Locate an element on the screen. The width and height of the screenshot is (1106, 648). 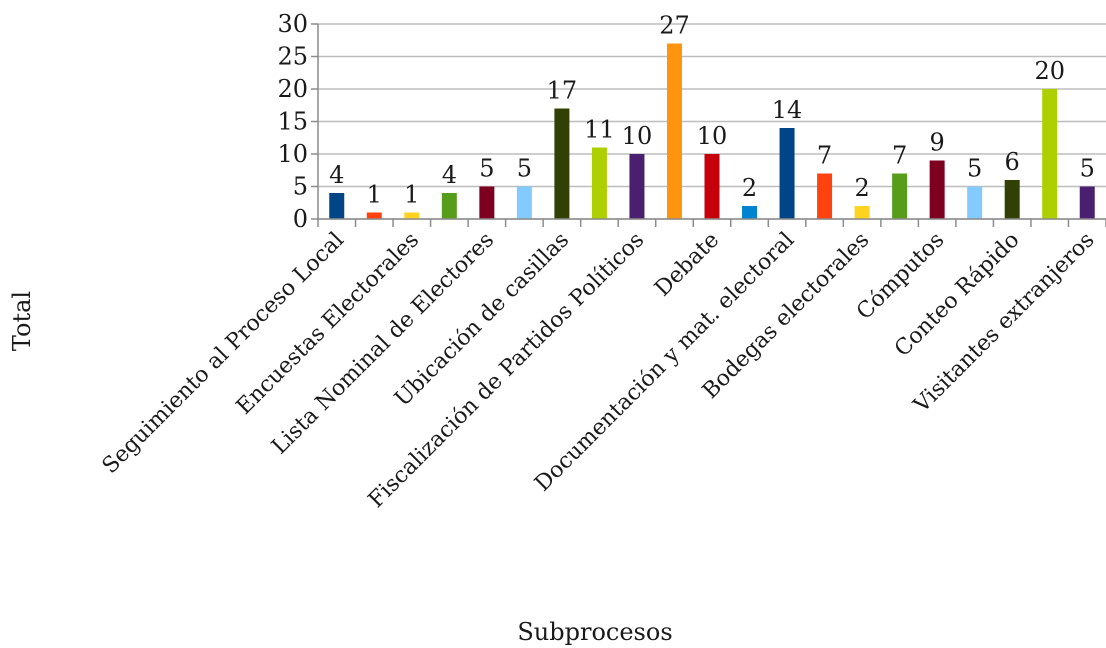
y-axis-ticks: 0 5 10 15 20 25 30 is located at coordinates (297, 121).